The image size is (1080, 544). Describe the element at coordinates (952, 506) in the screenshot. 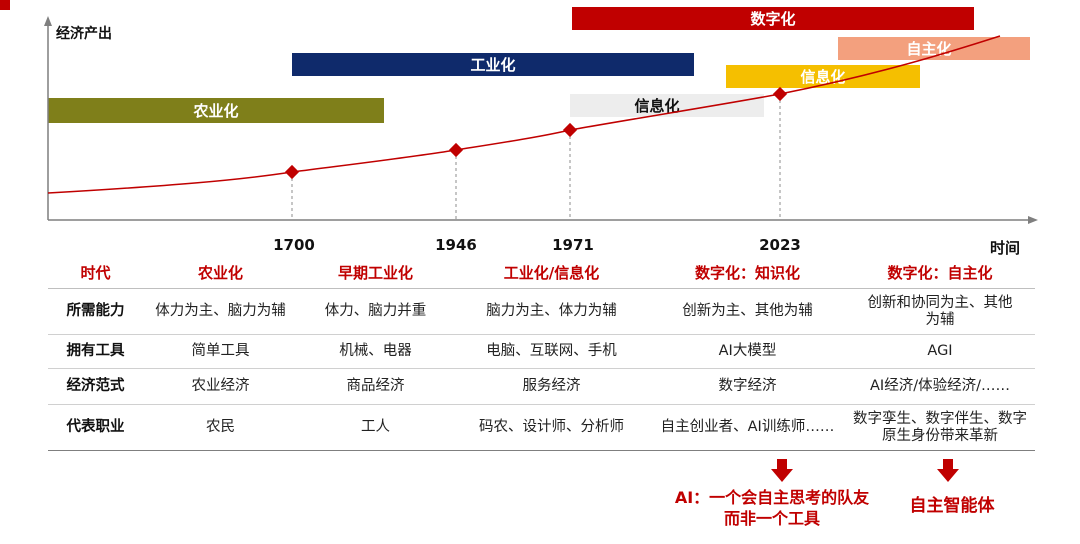

I see `callout-autonomous-agent: 自主智能体` at that location.